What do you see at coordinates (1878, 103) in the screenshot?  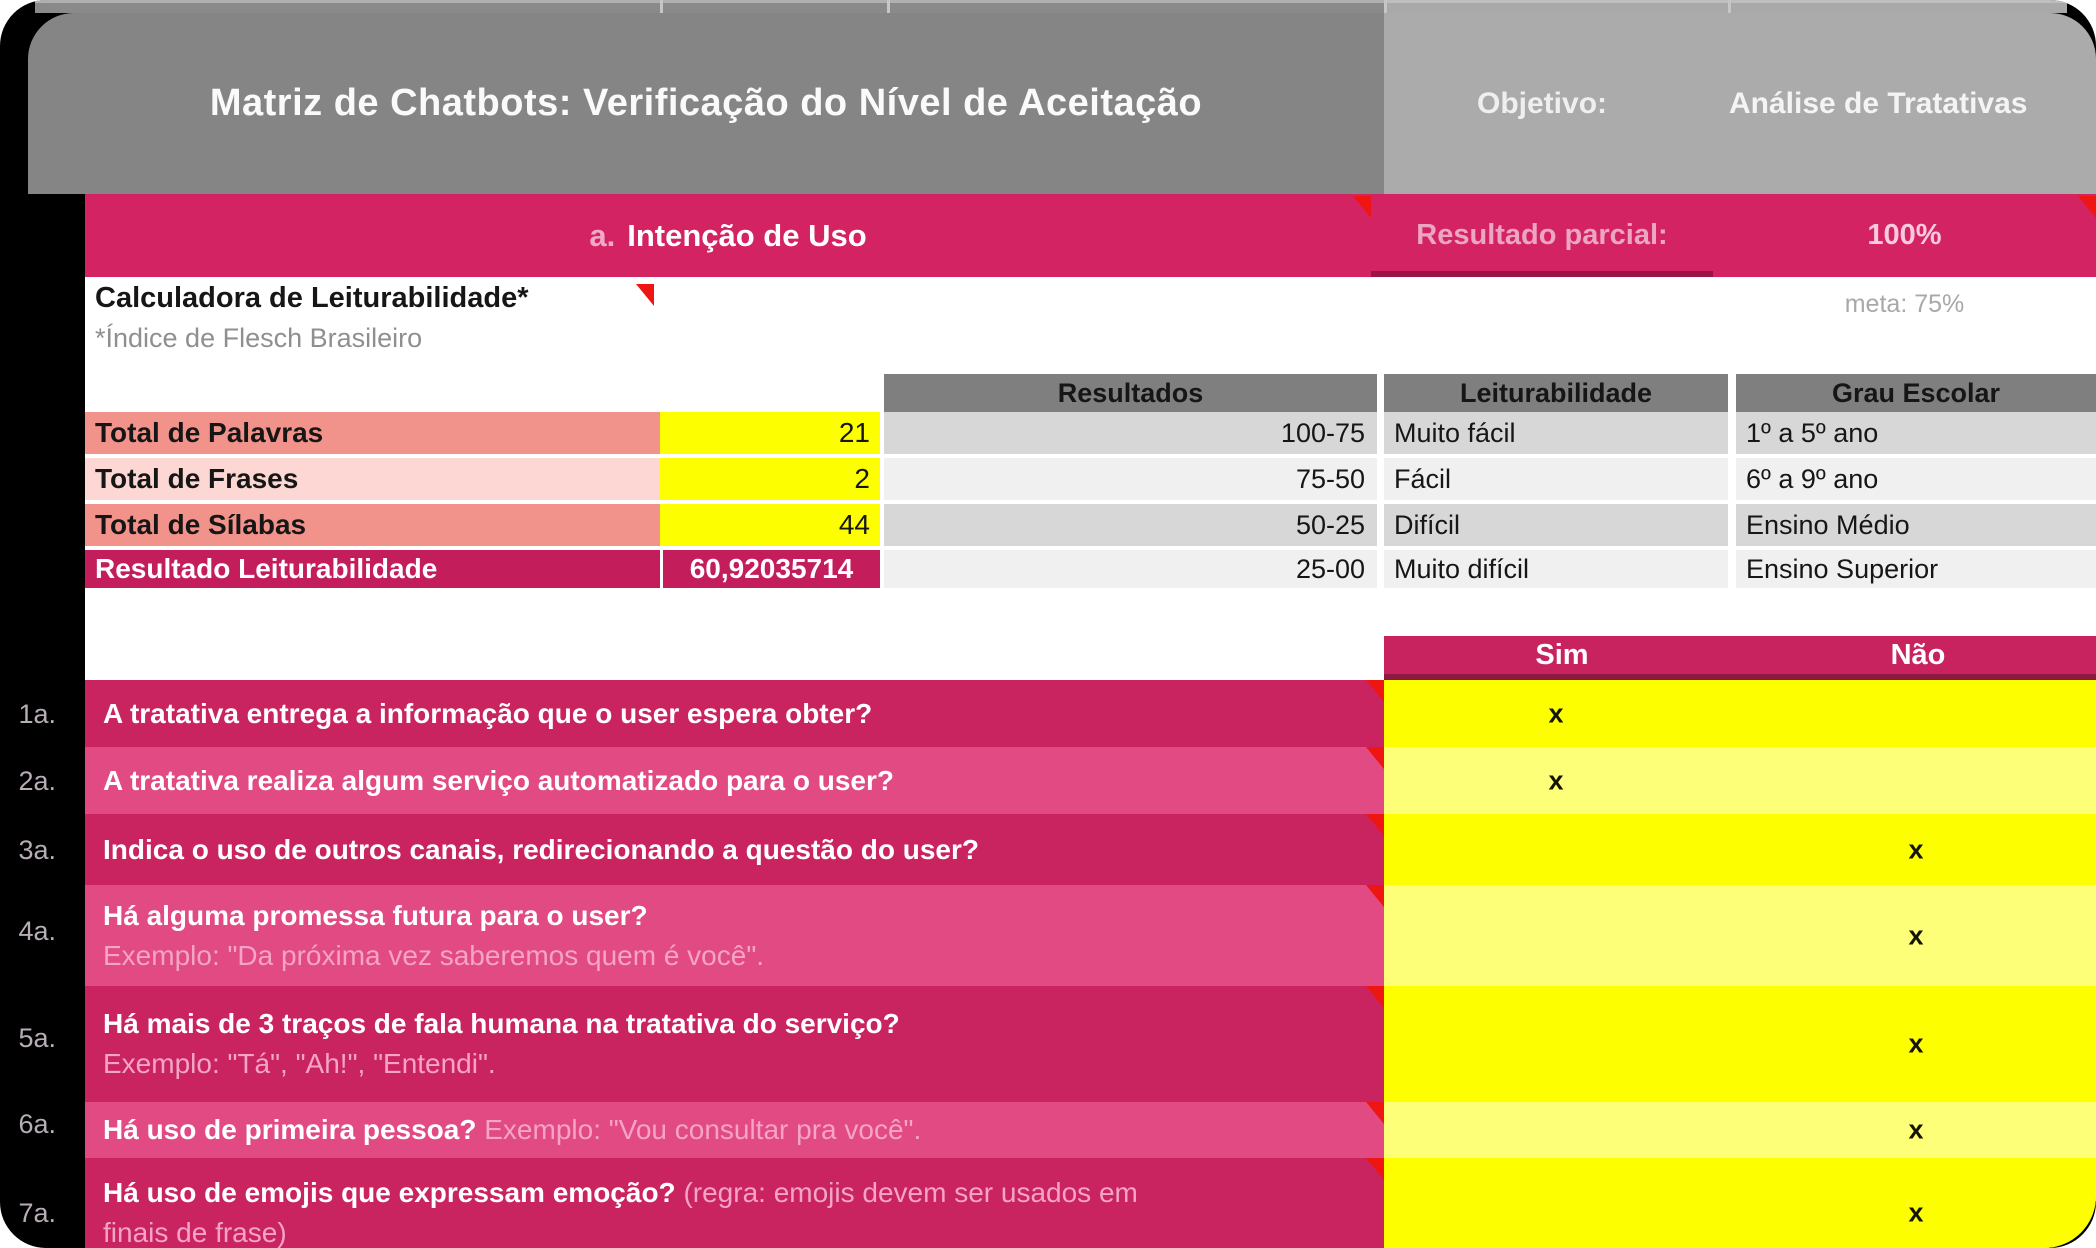 I see `objective-value: Análise de Tratativas` at bounding box center [1878, 103].